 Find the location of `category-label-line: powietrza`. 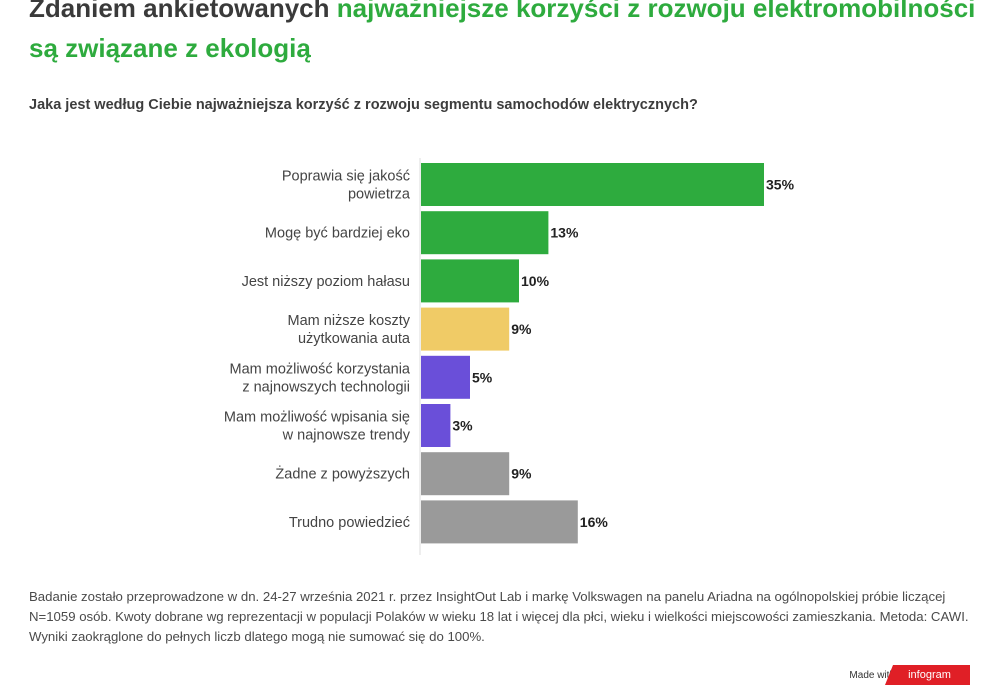

category-label-line: powietrza is located at coordinates (379, 195).